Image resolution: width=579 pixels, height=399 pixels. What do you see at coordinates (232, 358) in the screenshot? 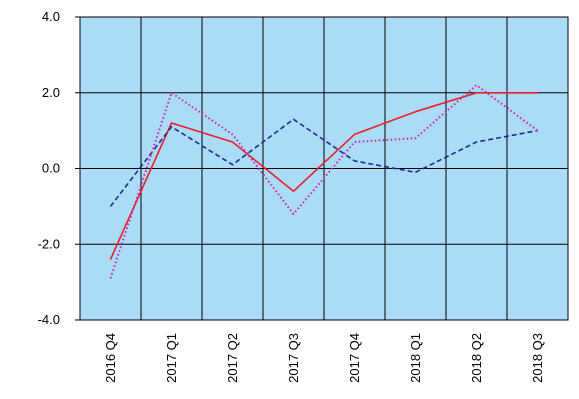
I see `x-tick-label: 2017 Q2` at bounding box center [232, 358].